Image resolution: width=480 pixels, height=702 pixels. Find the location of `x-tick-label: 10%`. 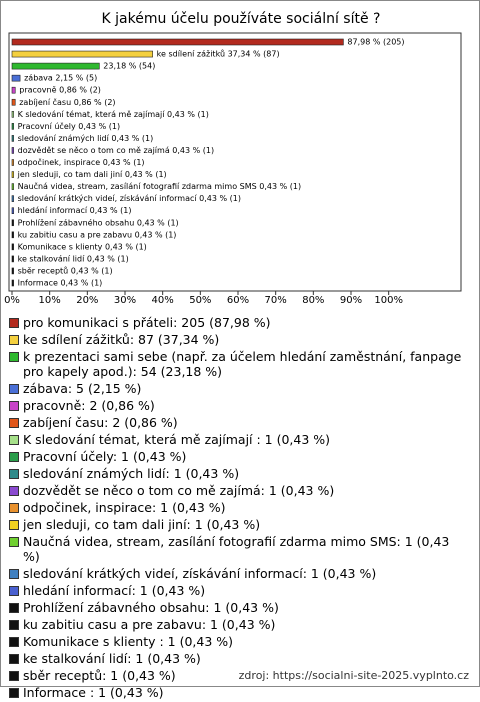

x-tick-label: 10% is located at coordinates (50, 300).